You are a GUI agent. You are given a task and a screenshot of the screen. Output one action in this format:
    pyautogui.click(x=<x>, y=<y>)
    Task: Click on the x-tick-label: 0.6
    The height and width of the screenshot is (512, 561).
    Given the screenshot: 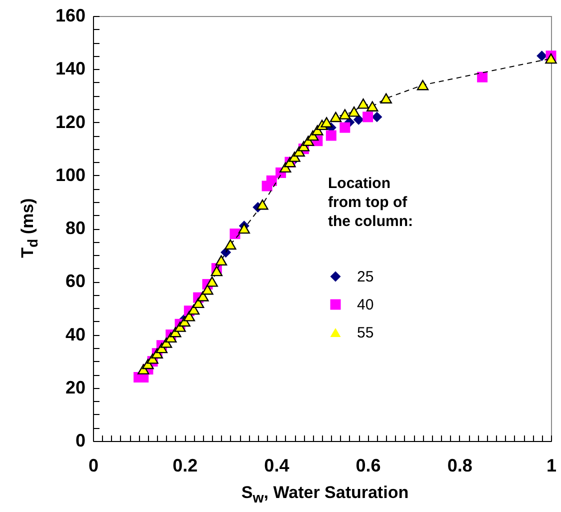 What is the action you would take?
    pyautogui.click(x=368, y=466)
    